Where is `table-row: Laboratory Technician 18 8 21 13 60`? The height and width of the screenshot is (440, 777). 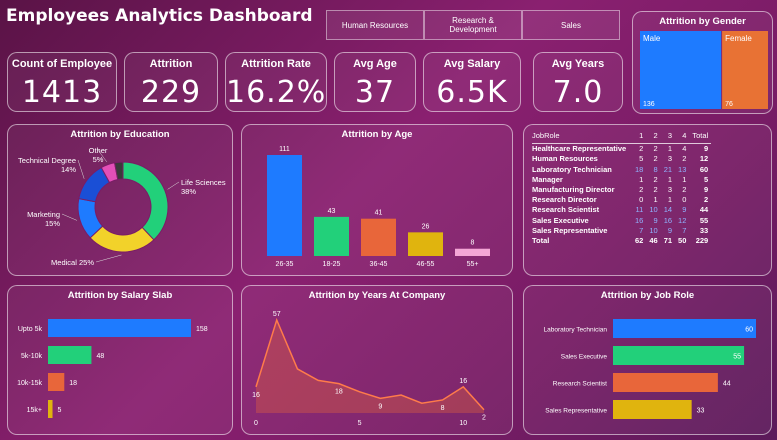
table-row: Laboratory Technician 18 8 21 13 60 is located at coordinates (621, 170).